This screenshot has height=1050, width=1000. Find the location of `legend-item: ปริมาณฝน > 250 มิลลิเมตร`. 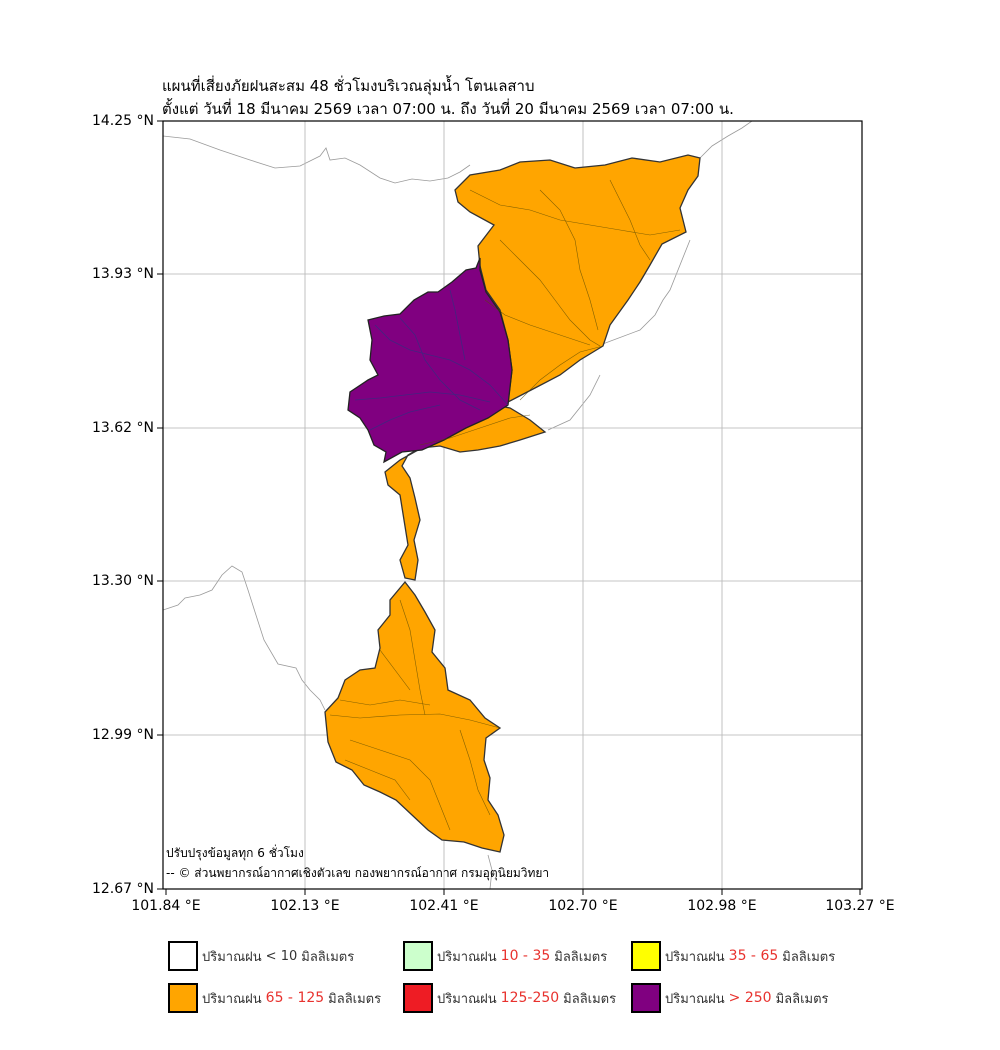

legend-item: ปริมาณฝน > 250 มิลลิเมตร is located at coordinates (730, 998).